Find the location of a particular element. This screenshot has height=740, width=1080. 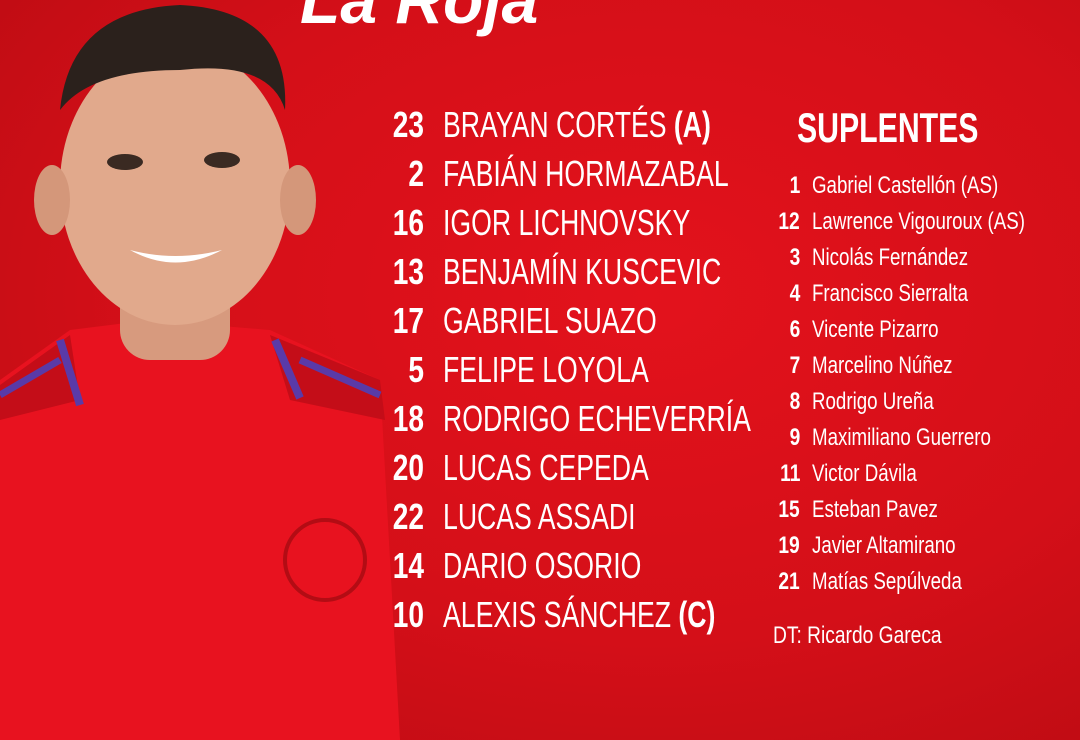

player-number: 19 is located at coordinates (789, 545).